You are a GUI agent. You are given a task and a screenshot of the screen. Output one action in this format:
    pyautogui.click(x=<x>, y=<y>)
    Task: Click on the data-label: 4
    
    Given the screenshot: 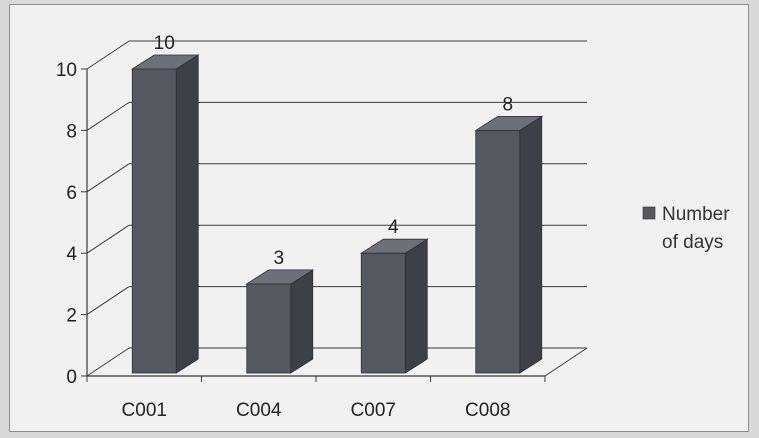 What is the action you would take?
    pyautogui.click(x=393, y=227)
    